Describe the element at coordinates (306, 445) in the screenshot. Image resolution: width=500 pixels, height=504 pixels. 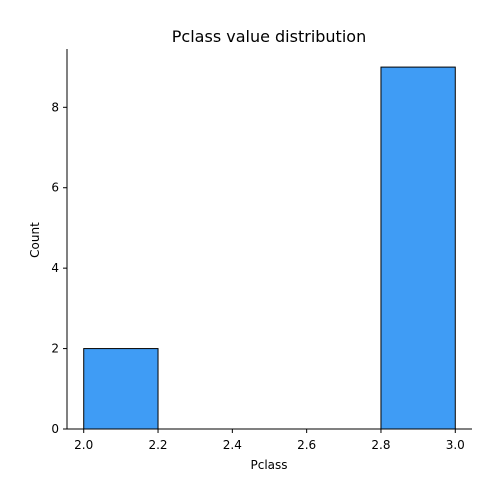
I see `x-tick-label: 2.6` at that location.